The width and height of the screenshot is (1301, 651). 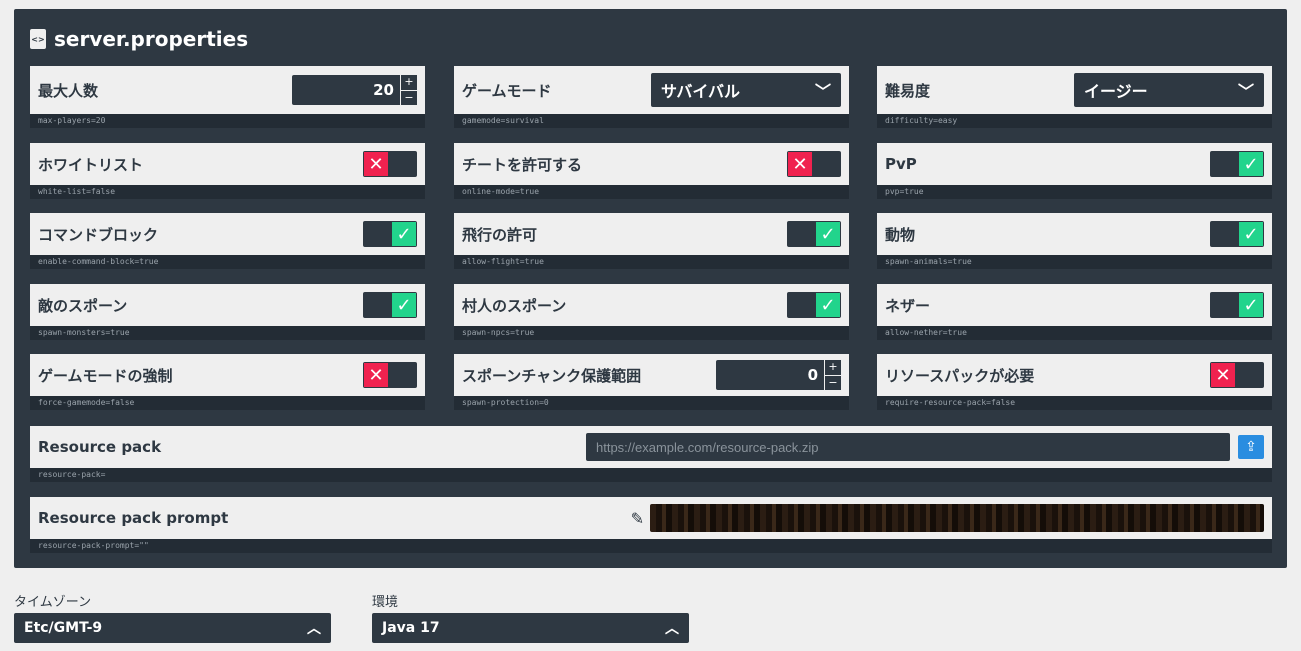 I want to click on setting-card: 飛行の許可 ✓ allow-flight=true, so click(x=651, y=241).